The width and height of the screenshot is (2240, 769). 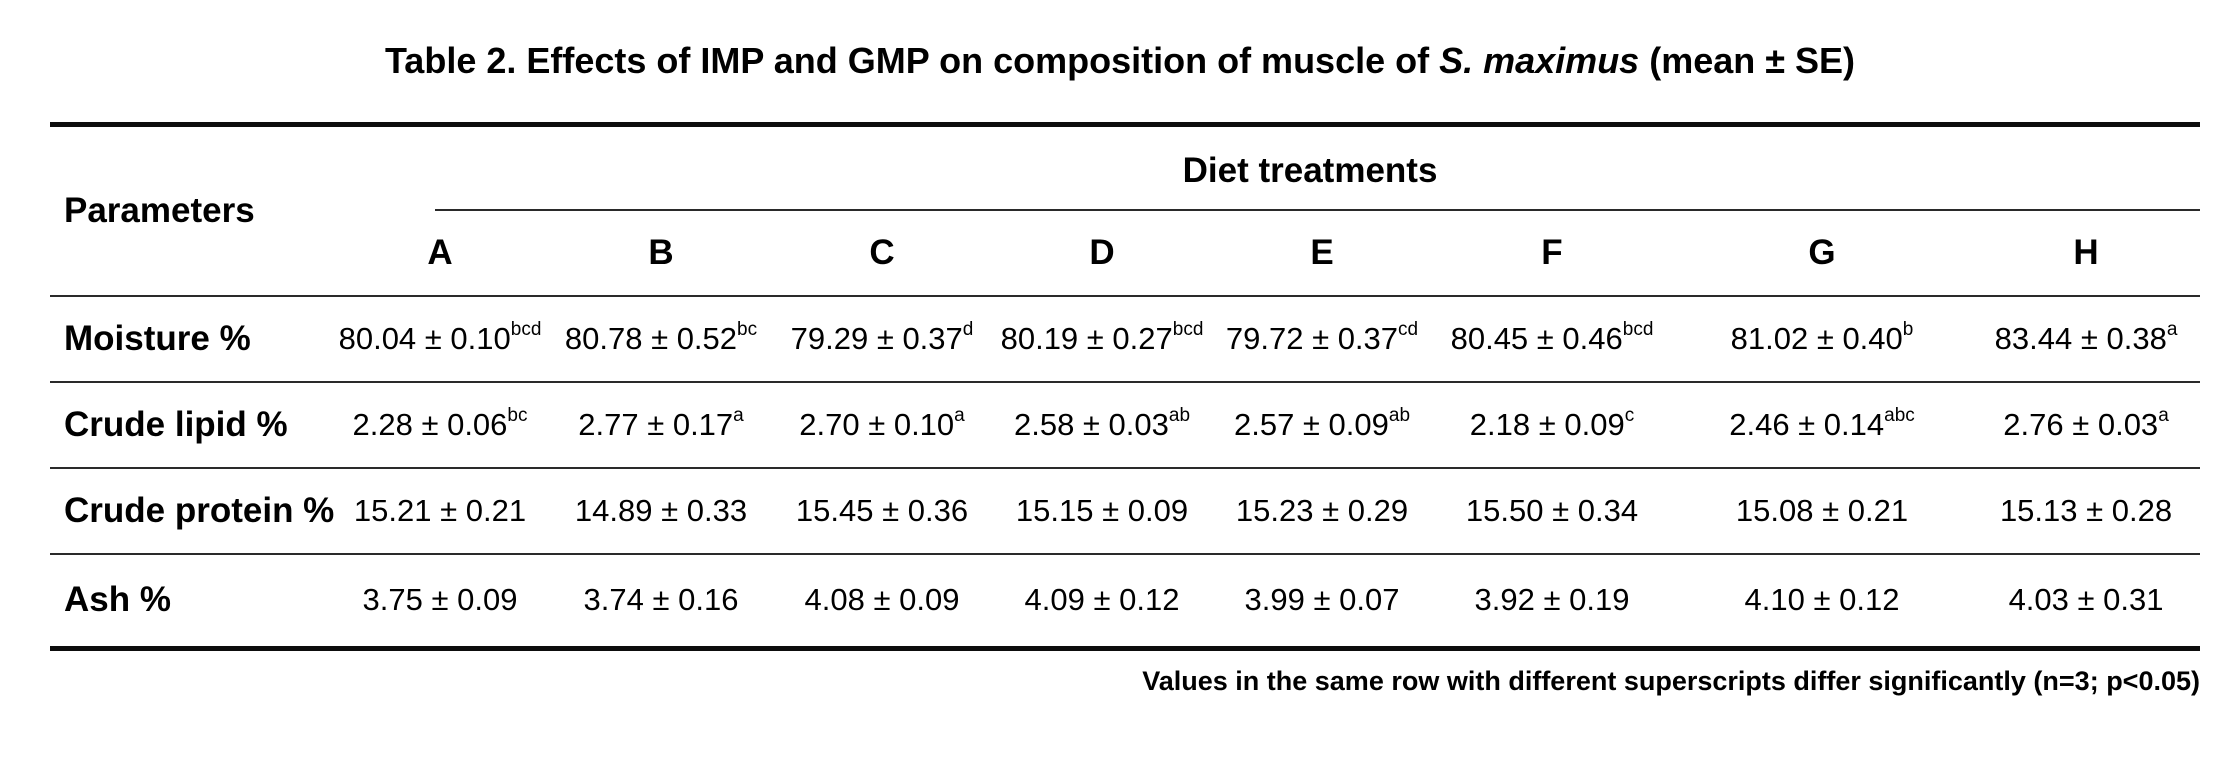 I want to click on cell-value: 15.50 ± 0.34, so click(x=1552, y=510).